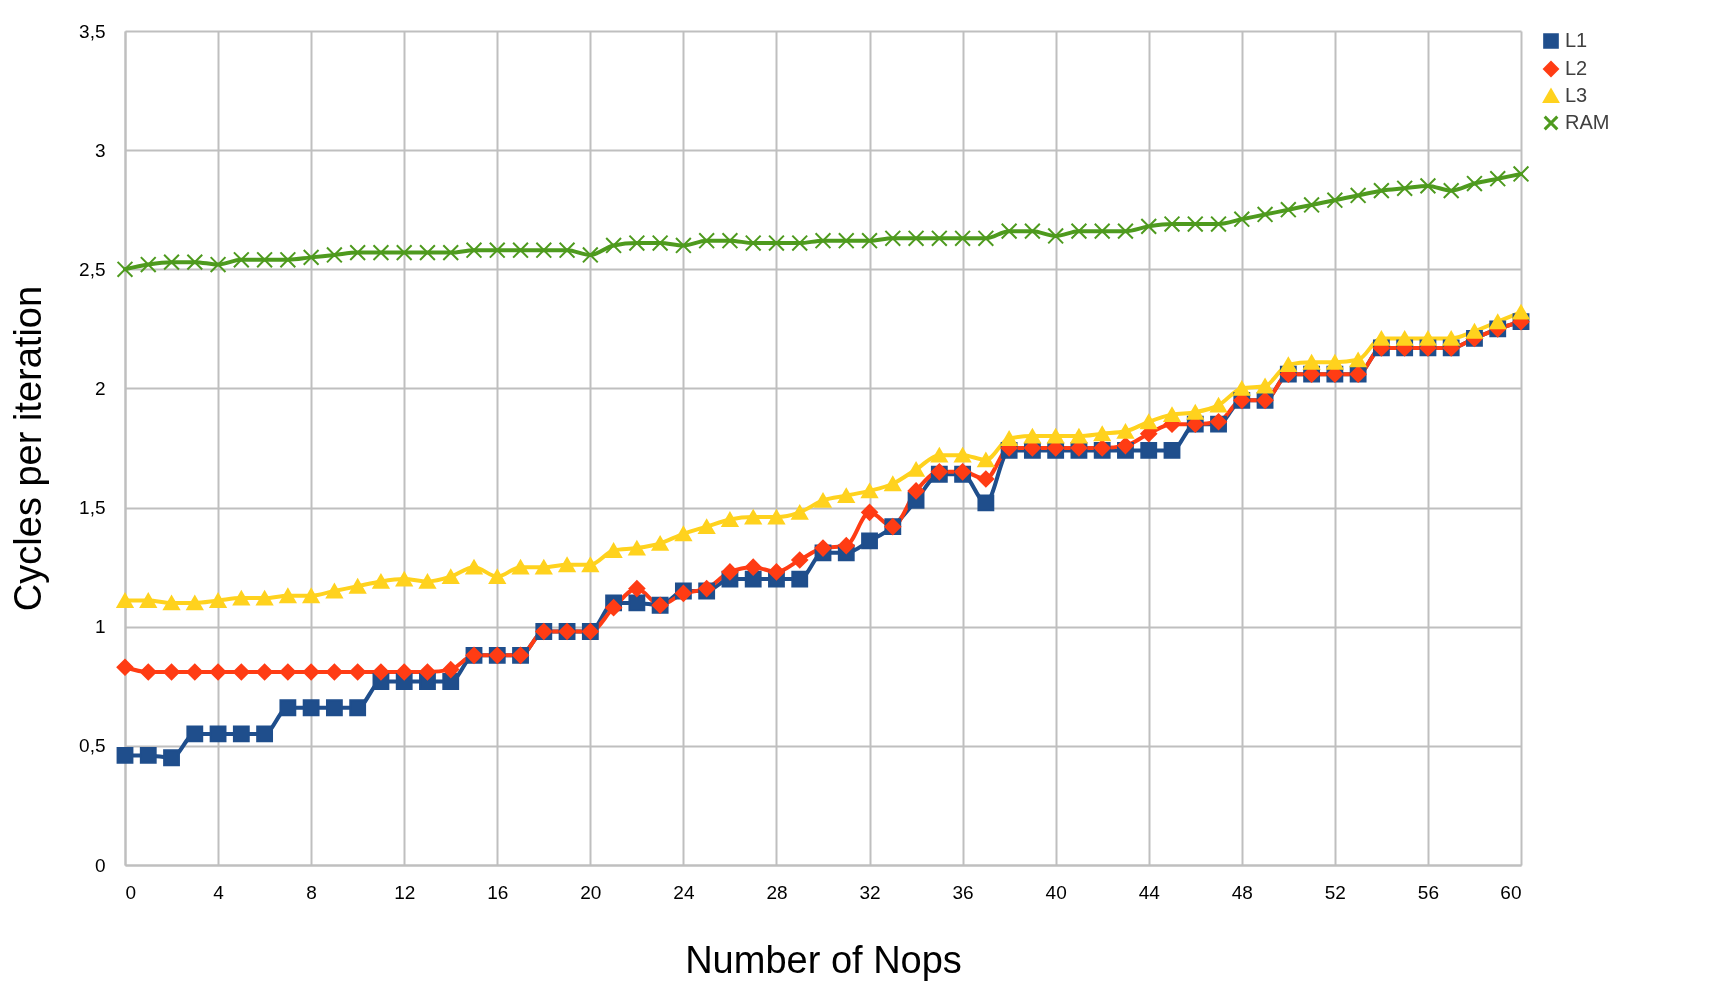  I want to click on x-axis-title: Number of Nops, so click(823, 959).